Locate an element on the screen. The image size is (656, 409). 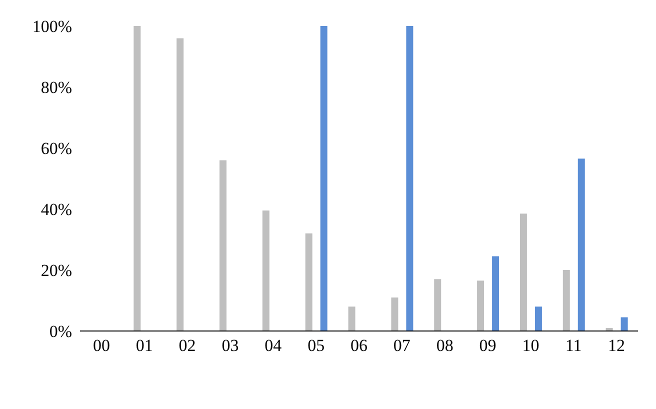
x-tick-label: 08 is located at coordinates (445, 346).